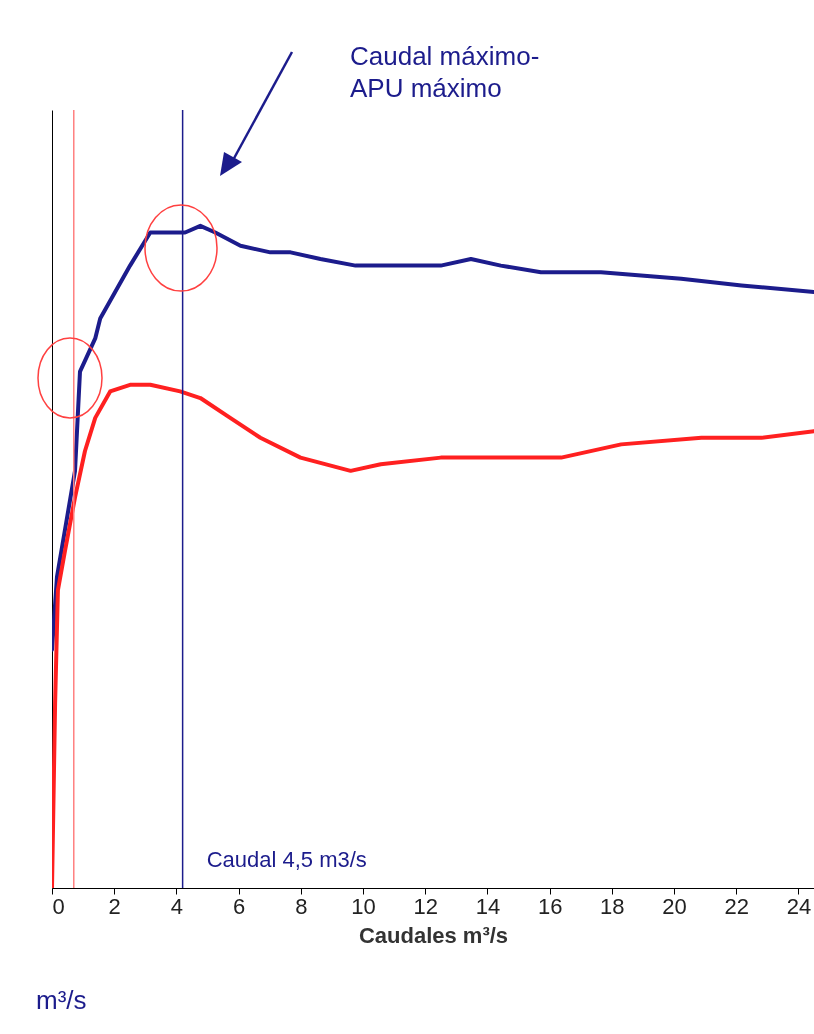  Describe the element at coordinates (612, 906) in the screenshot. I see `x-tick-label: 18` at that location.